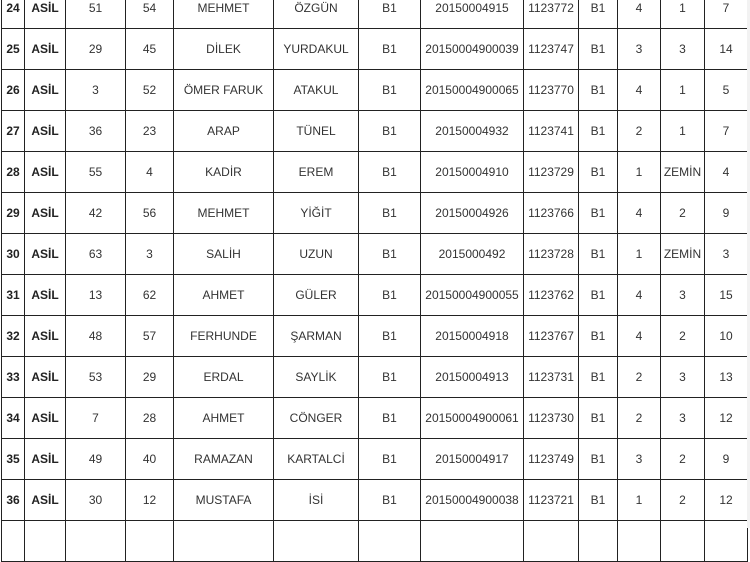  What do you see at coordinates (223, 541) in the screenshot?
I see `first-name-cell` at bounding box center [223, 541].